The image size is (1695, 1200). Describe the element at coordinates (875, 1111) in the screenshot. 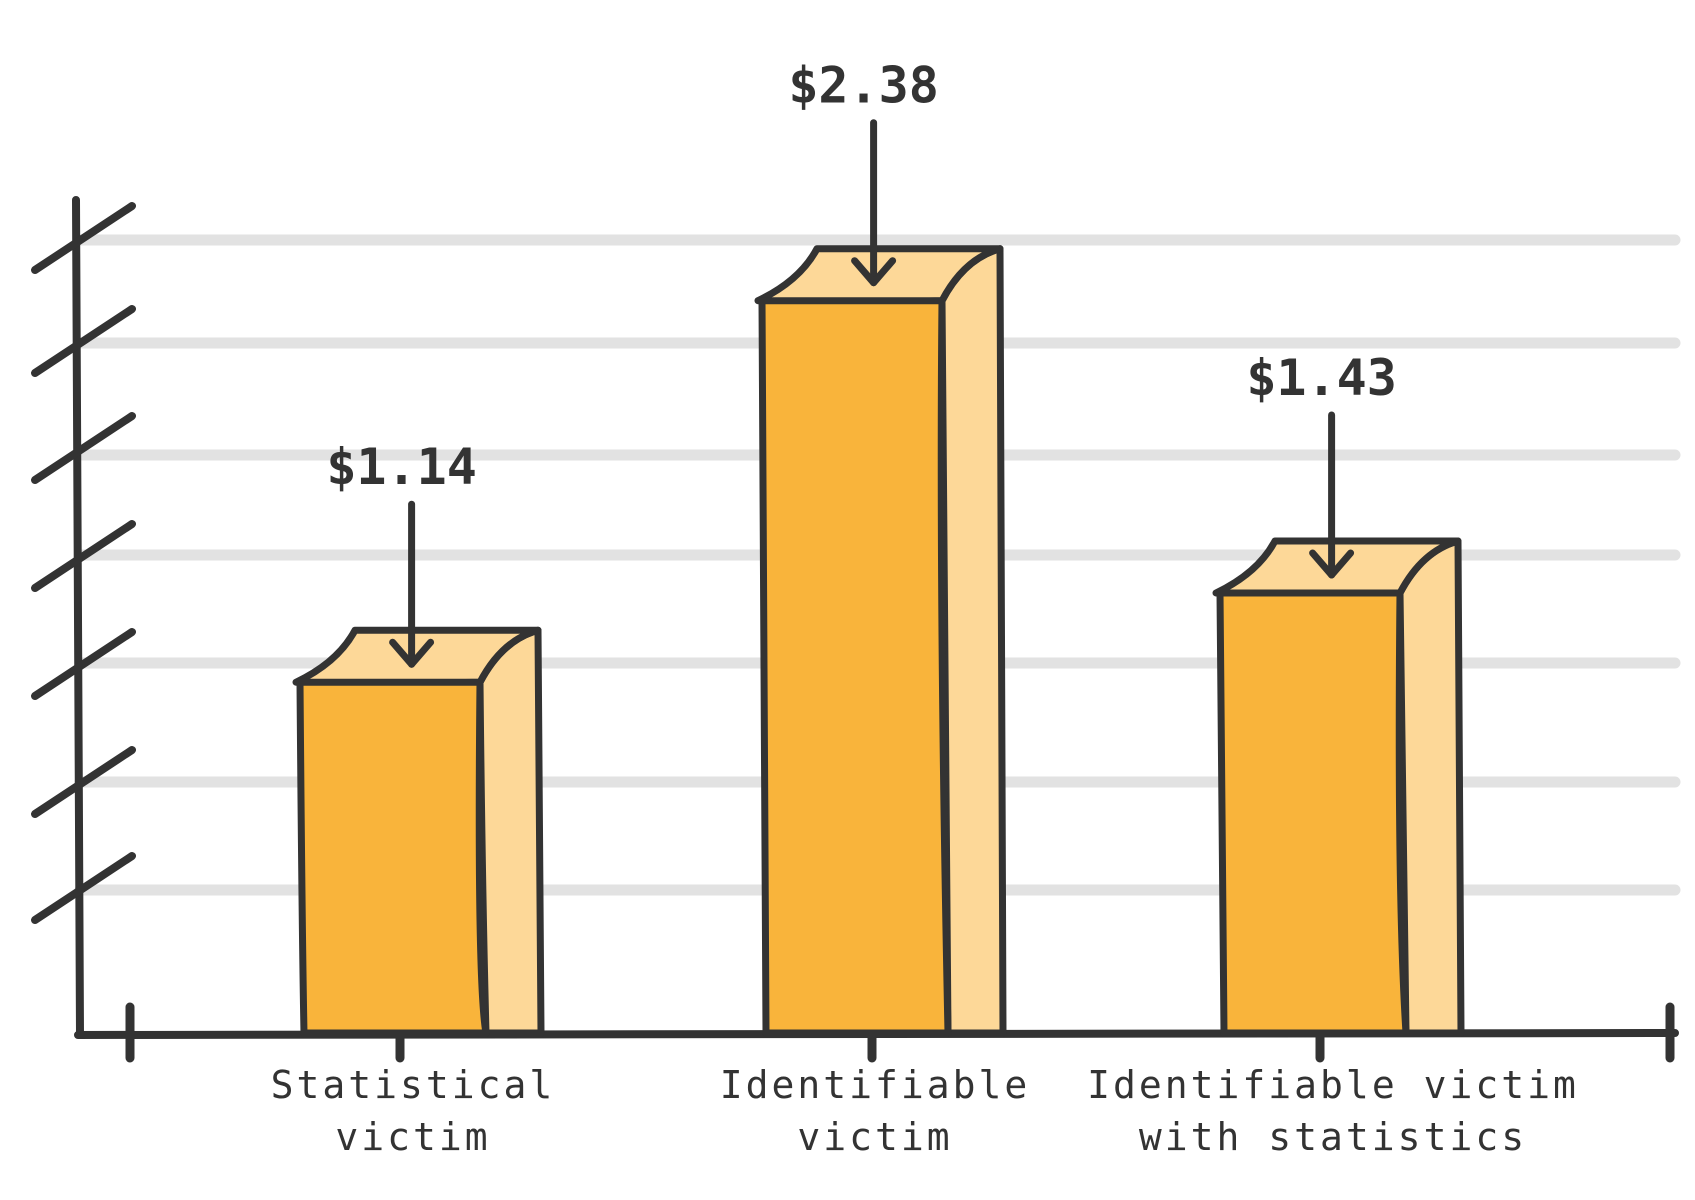

I see `category-label-2: Identifiable victim` at that location.